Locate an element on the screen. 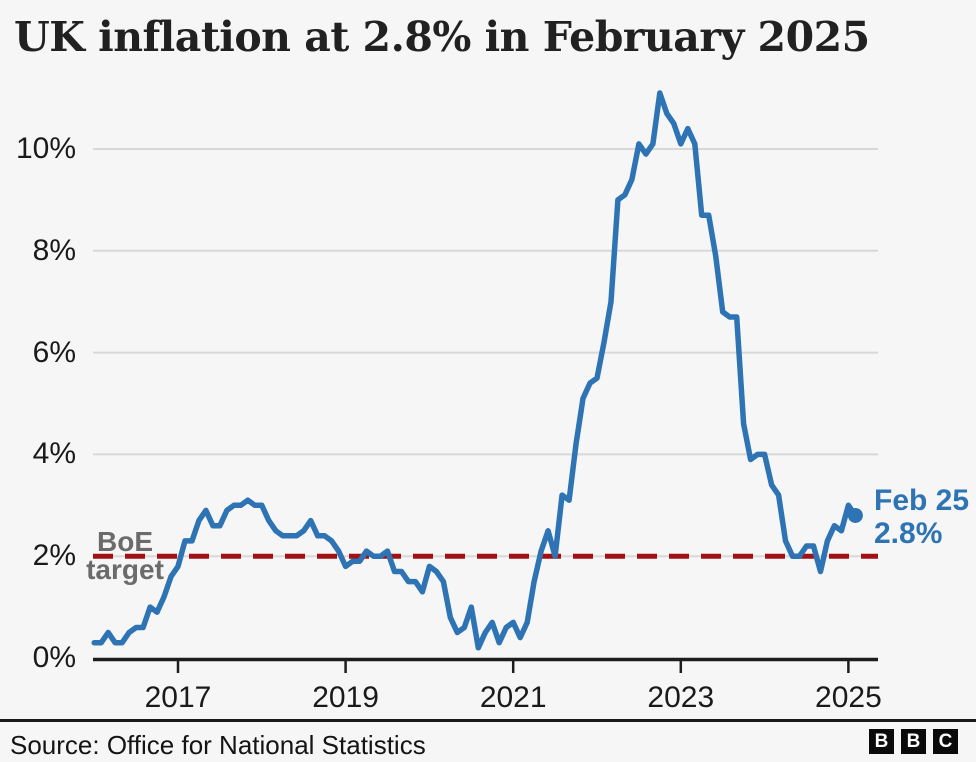 The width and height of the screenshot is (976, 762). x-axis-label-2025: 2025 is located at coordinates (848, 697).